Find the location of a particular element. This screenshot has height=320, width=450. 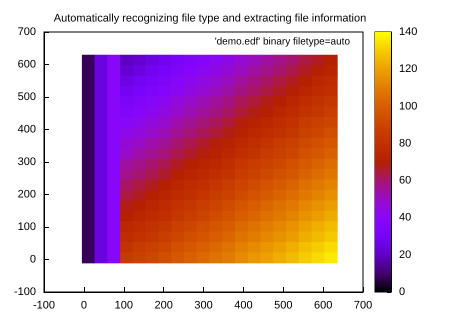

color-bar-label: 100 is located at coordinates (408, 106).